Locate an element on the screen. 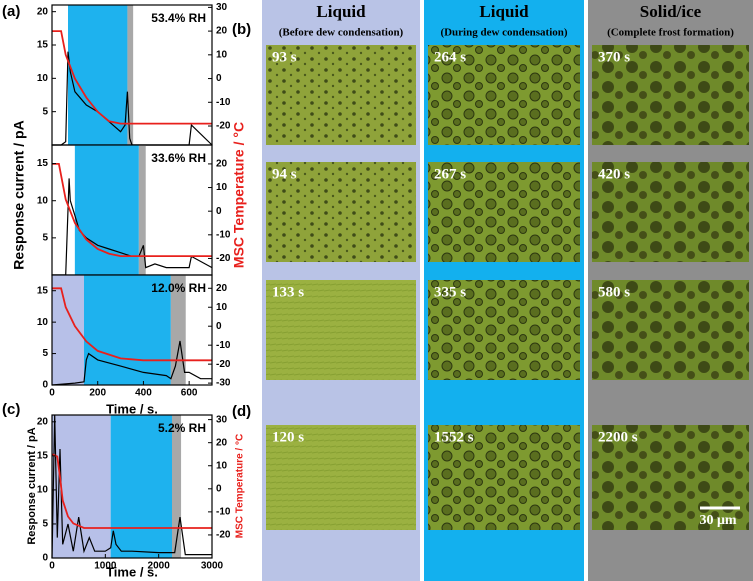  annotation: 53.4% RH is located at coordinates (178, 18).